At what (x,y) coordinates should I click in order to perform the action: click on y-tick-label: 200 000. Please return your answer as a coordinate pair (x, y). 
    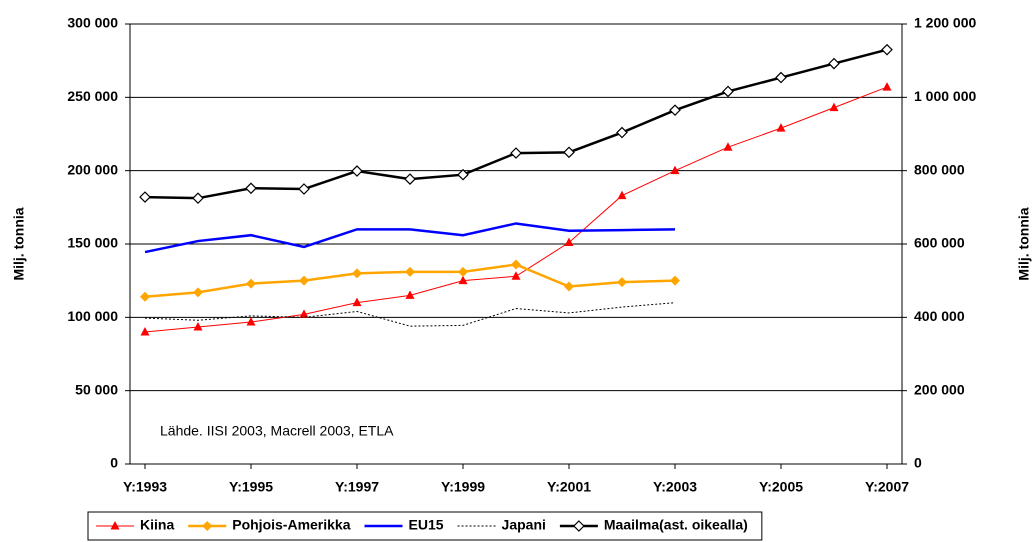
    Looking at the image, I should click on (92, 169).